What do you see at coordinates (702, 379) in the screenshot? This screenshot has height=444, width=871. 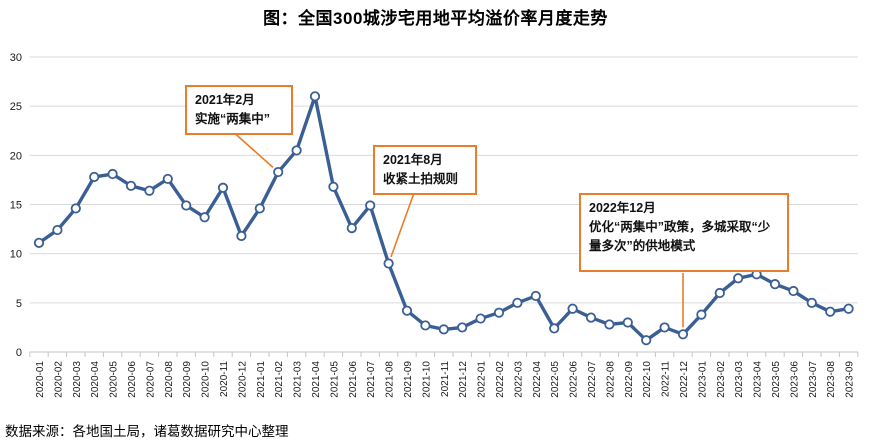 I see `svg-text: 2023-01` at bounding box center [702, 379].